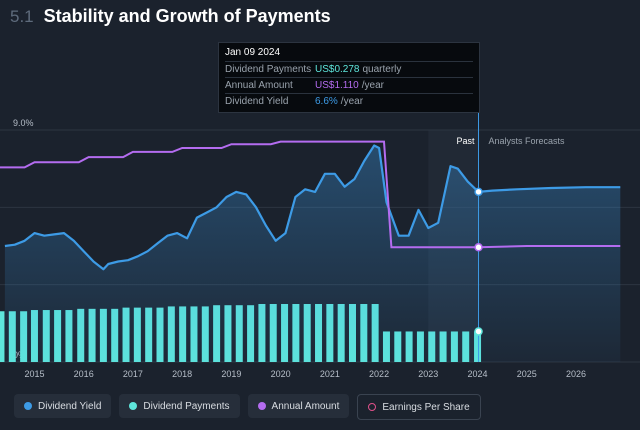  Describe the element at coordinates (253, 52) in the screenshot. I see `tooltip-date: Jan 09 2024` at that location.